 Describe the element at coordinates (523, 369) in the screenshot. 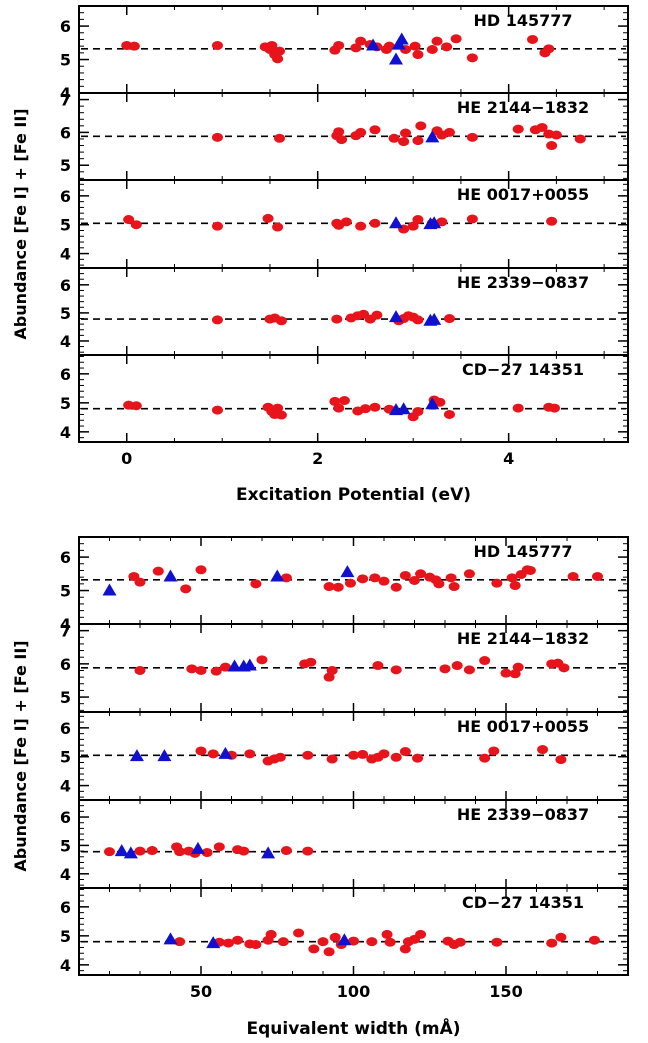

I see `star-label: CD−27 14351` at that location.